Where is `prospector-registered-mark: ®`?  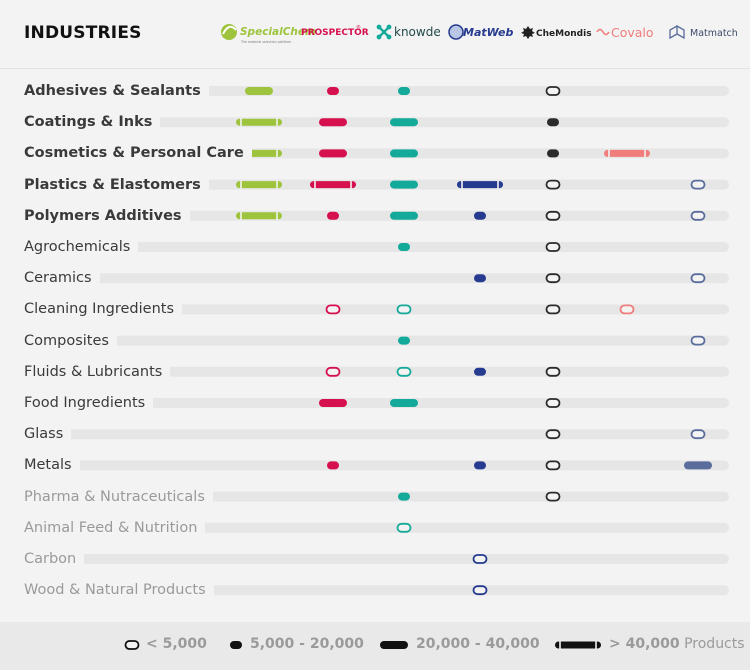
prospector-registered-mark: ® is located at coordinates (358, 27).